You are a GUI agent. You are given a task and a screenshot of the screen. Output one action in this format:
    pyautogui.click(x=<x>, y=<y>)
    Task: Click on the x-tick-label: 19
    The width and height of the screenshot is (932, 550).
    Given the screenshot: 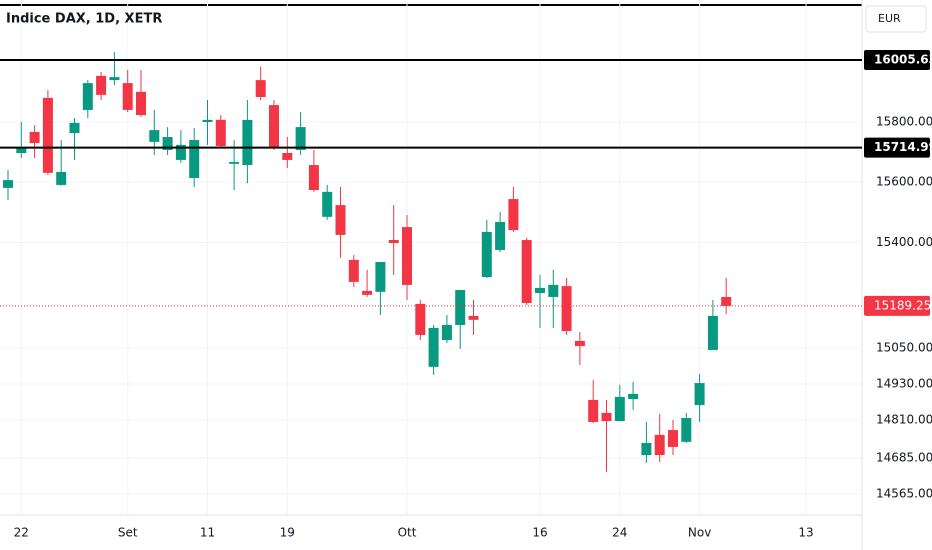 What is the action you would take?
    pyautogui.click(x=287, y=533)
    